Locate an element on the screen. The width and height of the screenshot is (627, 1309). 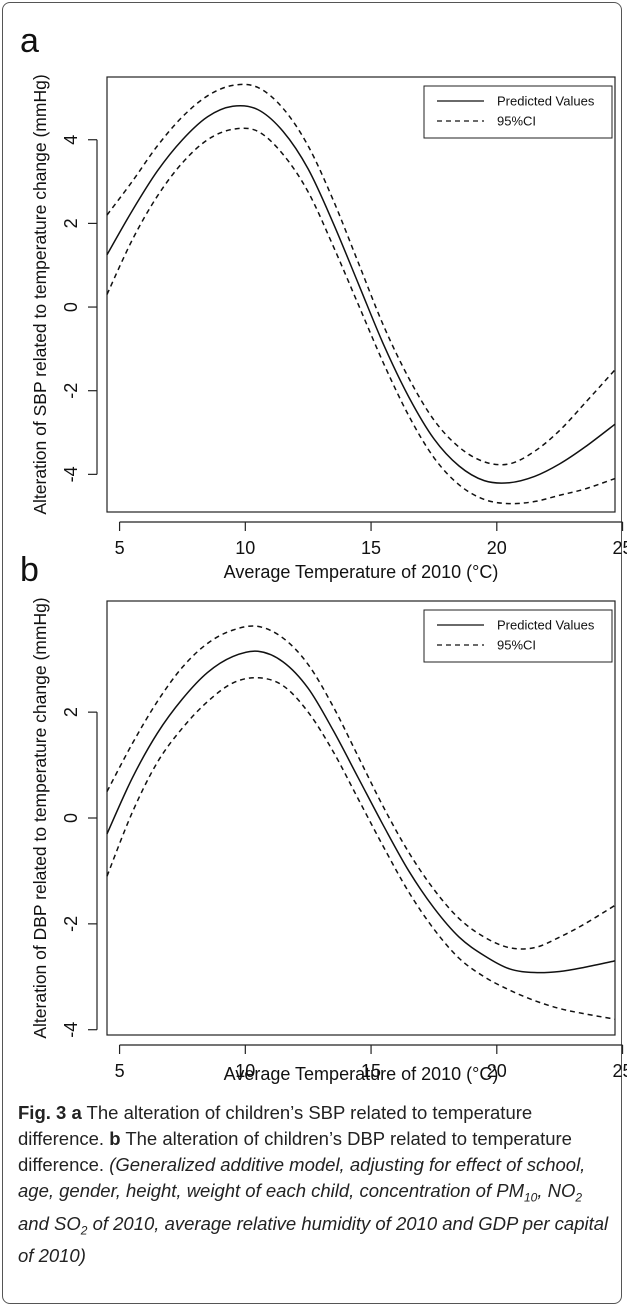
caption-panel-b-letter: b is located at coordinates (115, 1138).